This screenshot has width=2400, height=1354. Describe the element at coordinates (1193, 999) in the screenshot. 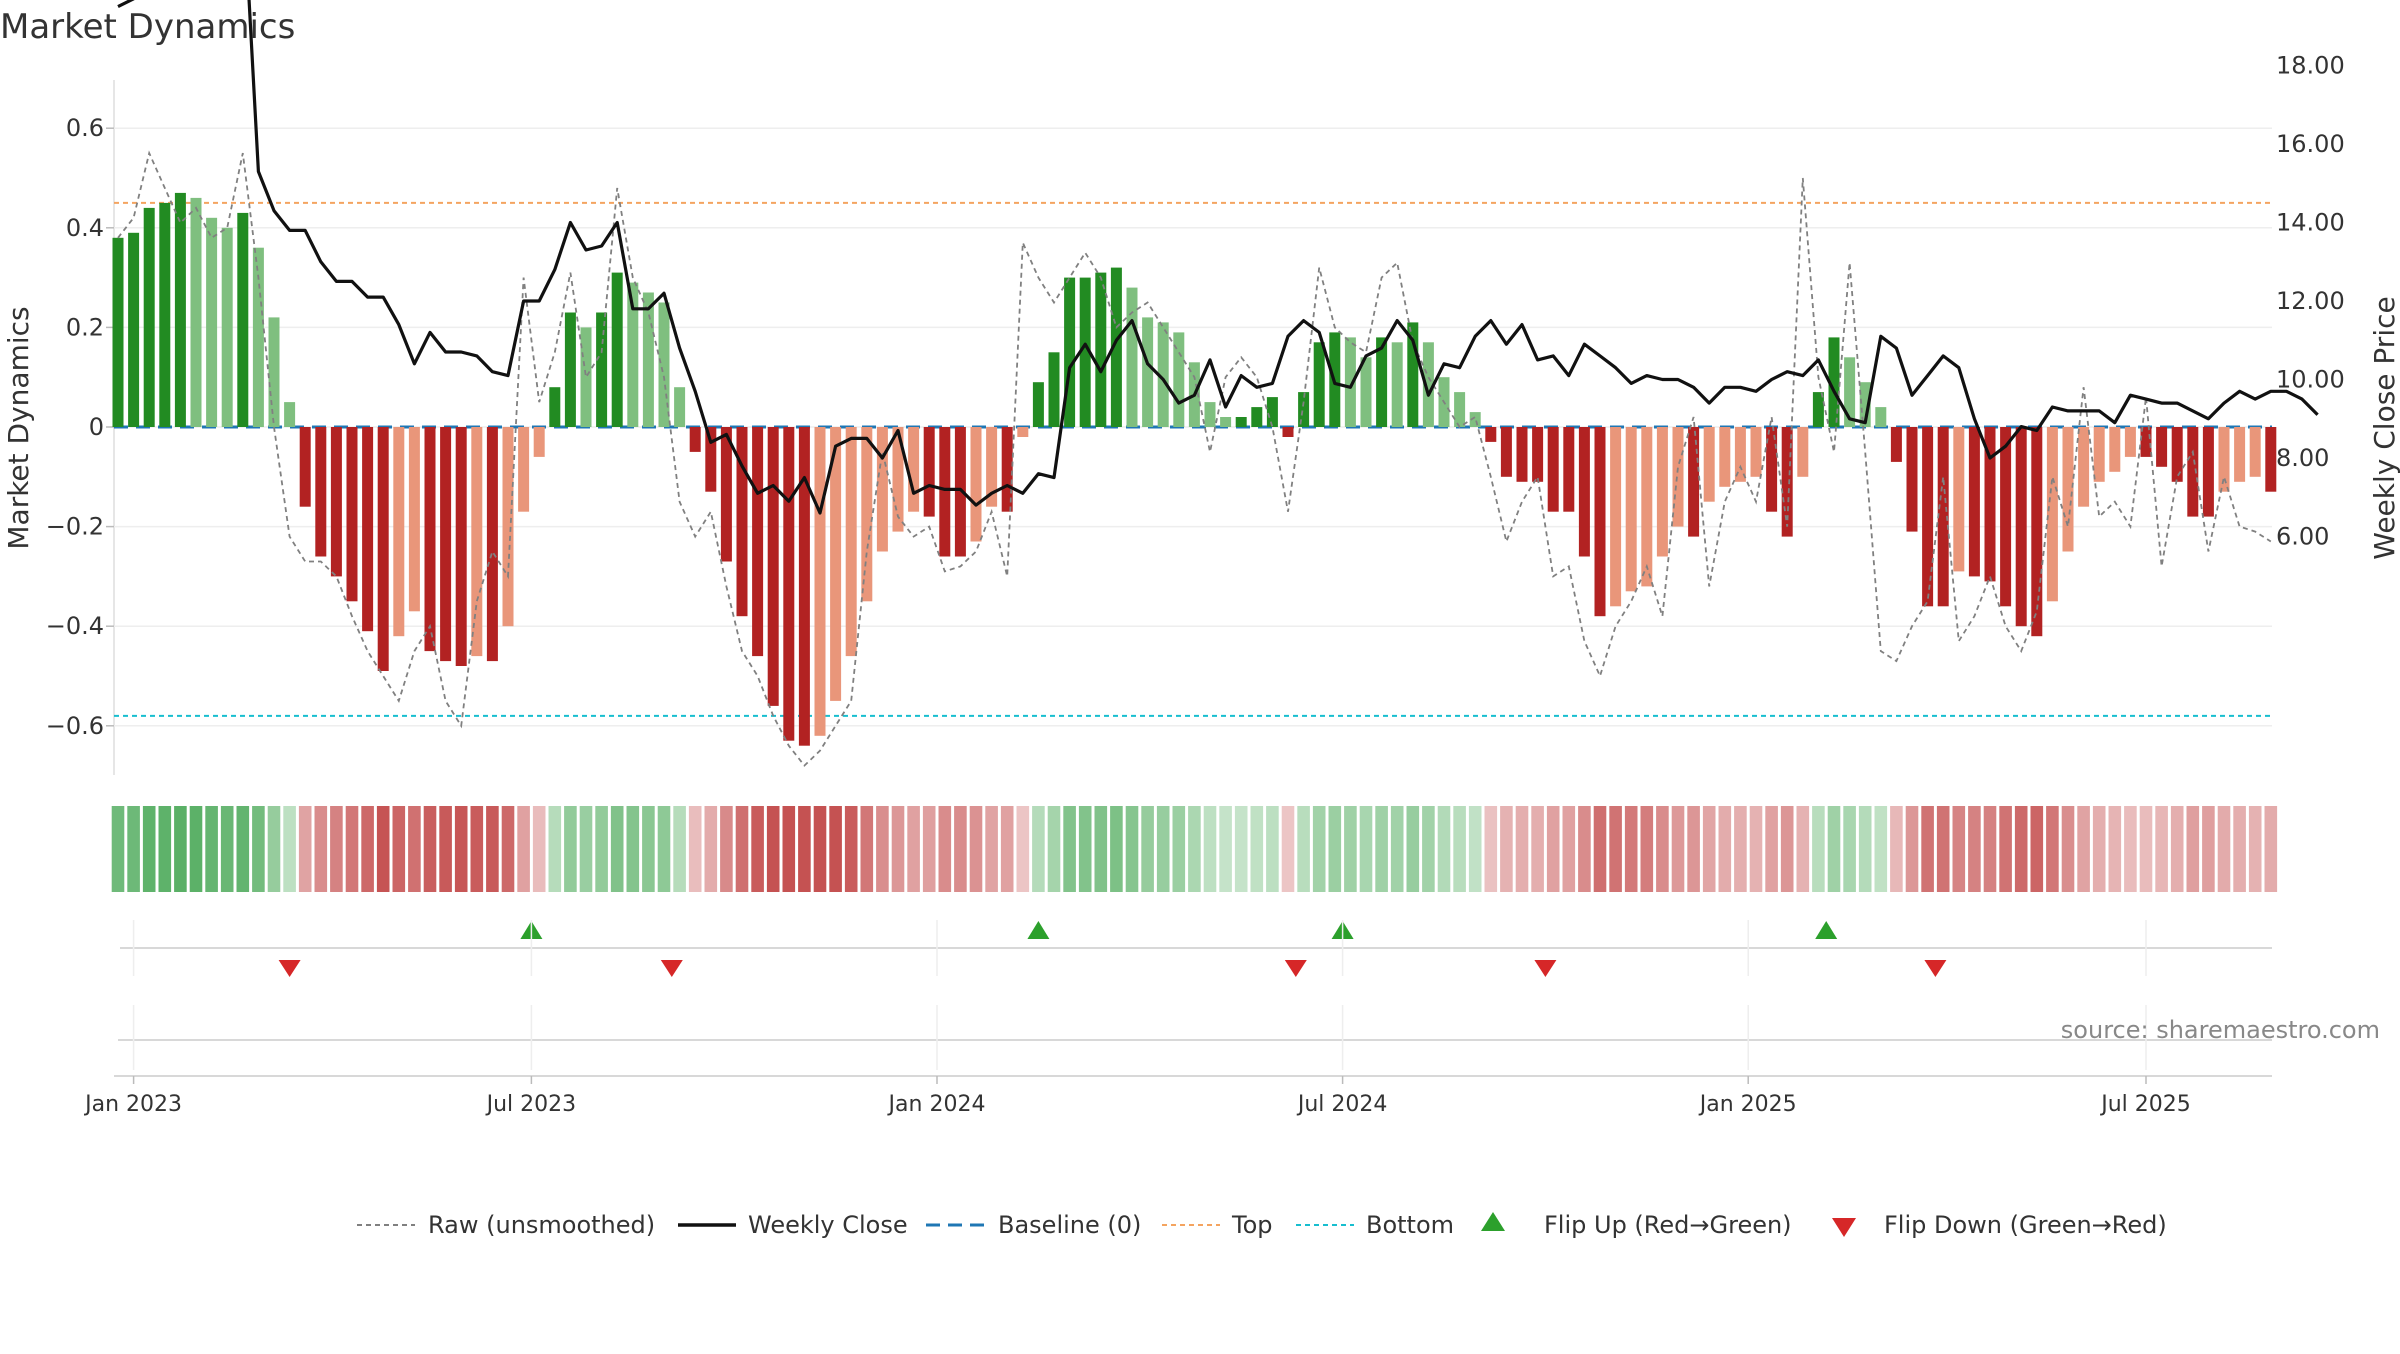

I see `flip-panel` at that location.